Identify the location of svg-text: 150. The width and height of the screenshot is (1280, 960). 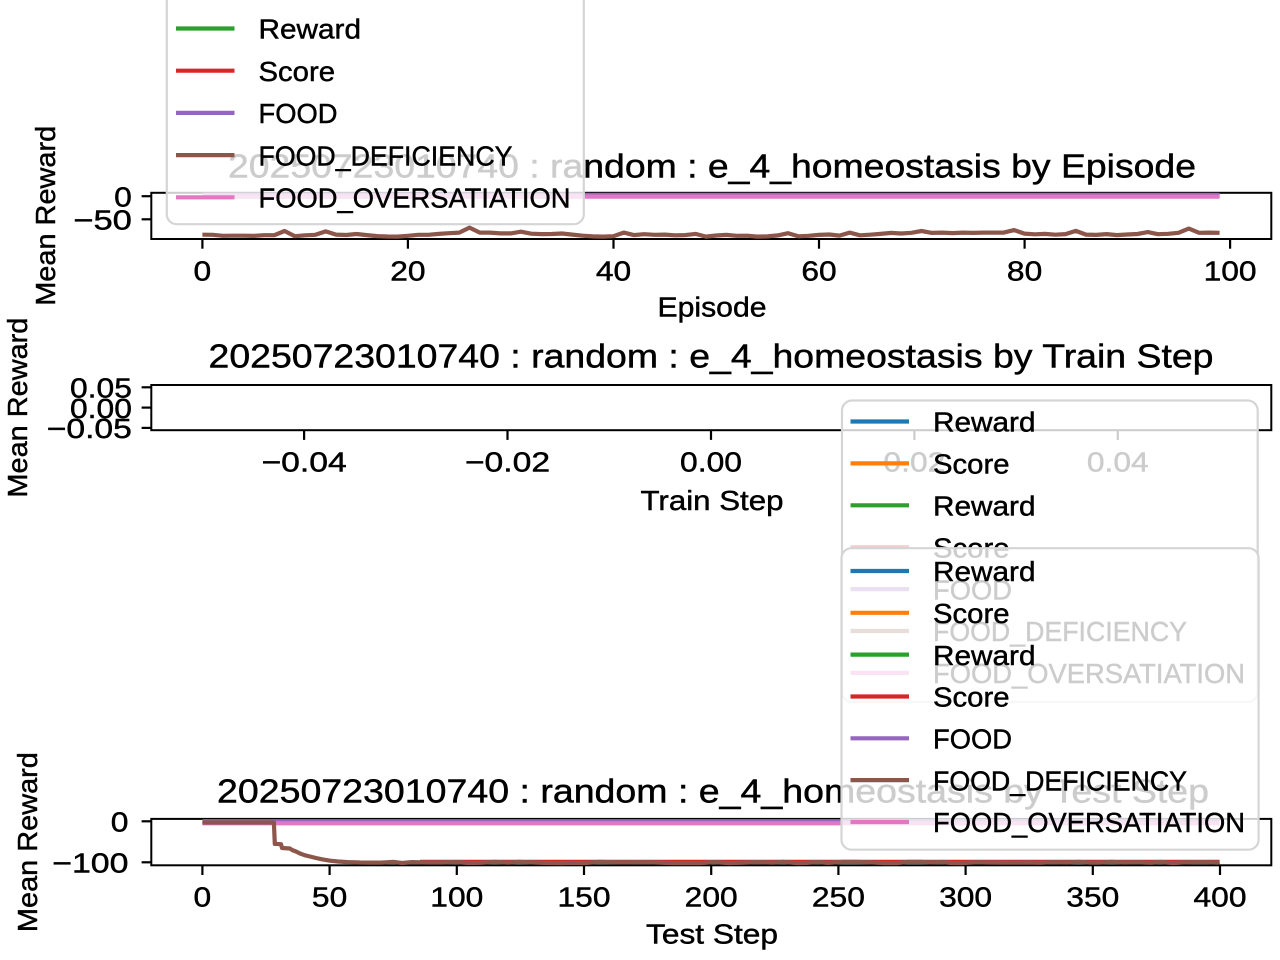
(584, 897).